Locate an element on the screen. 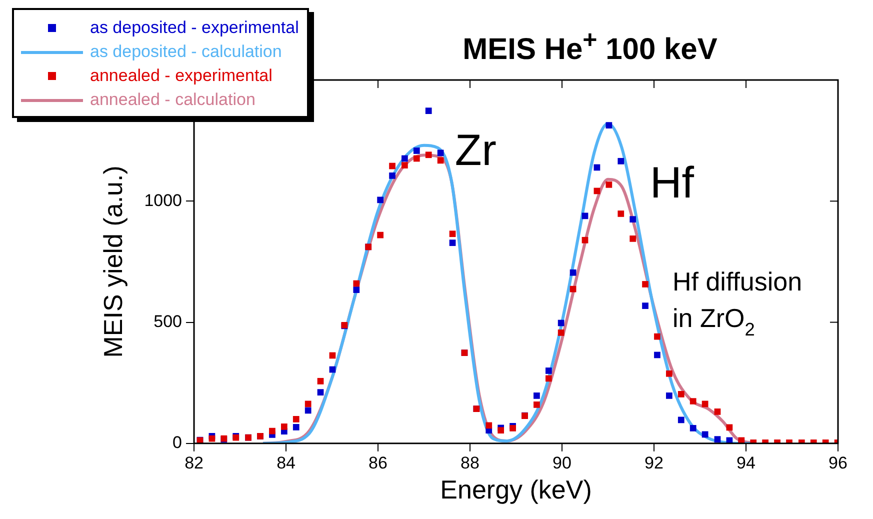 The height and width of the screenshot is (519, 873). y-tick-label: 1000 is located at coordinates (163, 200).